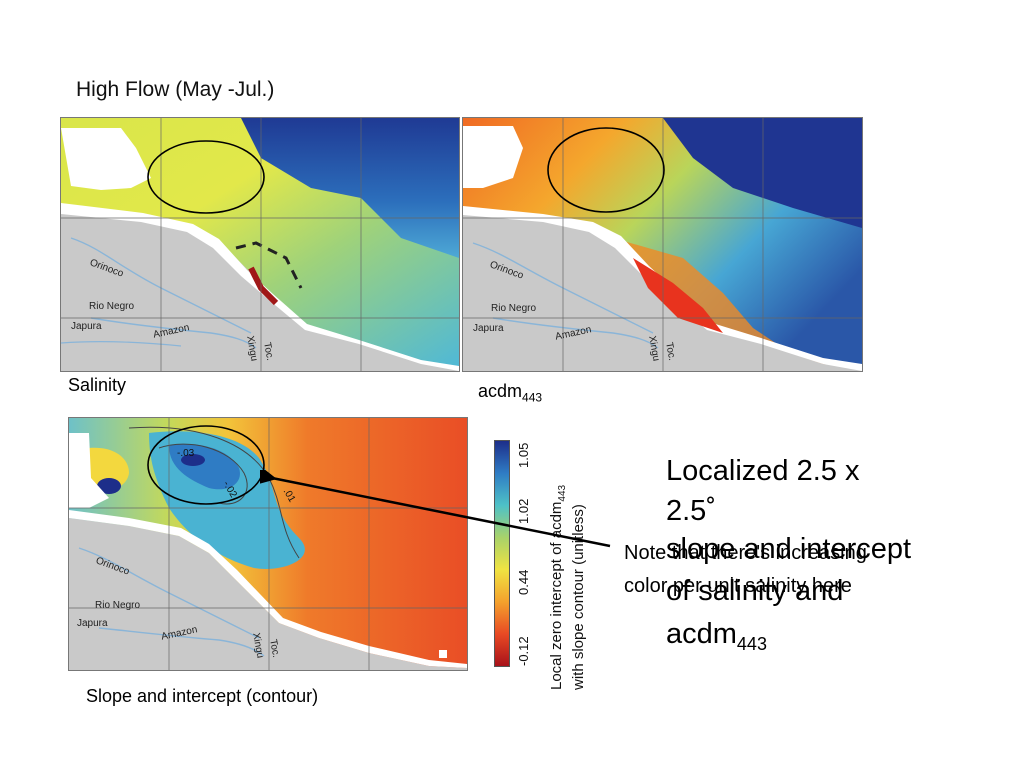 This screenshot has width=1024, height=768. I want to click on slope-intercept-line: slope and intercept, so click(789, 549).